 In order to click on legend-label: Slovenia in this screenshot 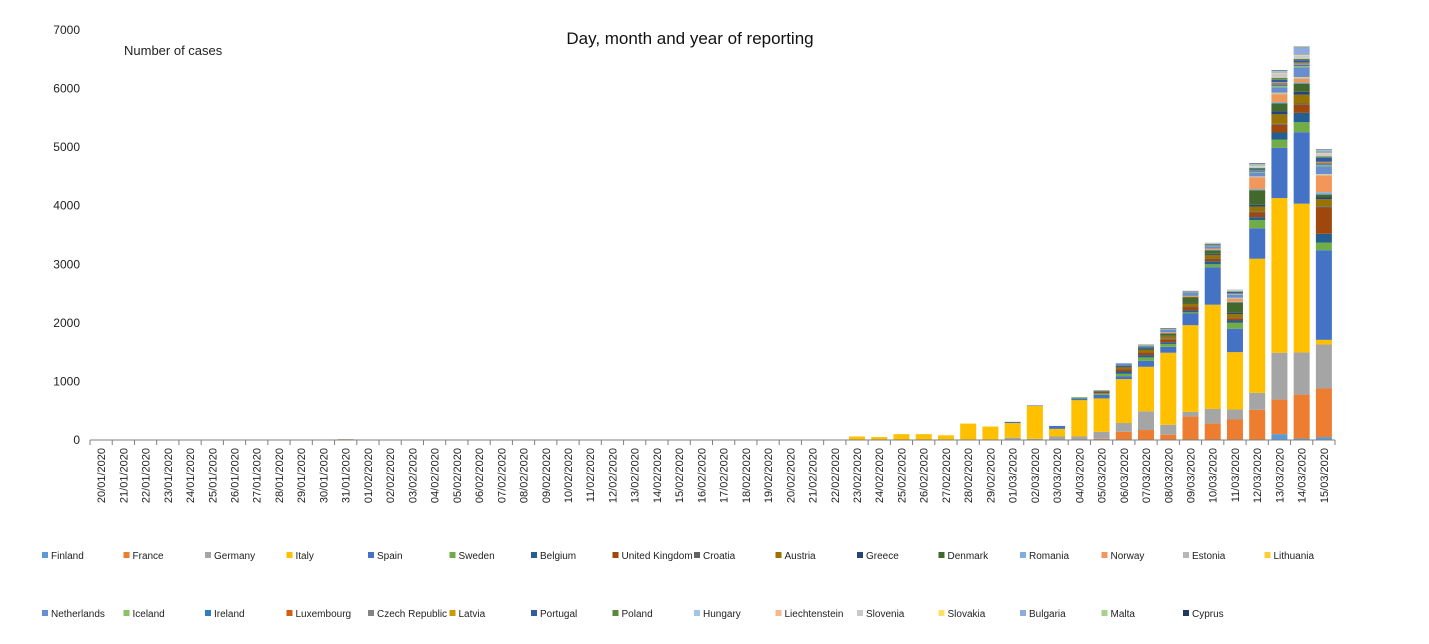, I will do `click(885, 614)`.